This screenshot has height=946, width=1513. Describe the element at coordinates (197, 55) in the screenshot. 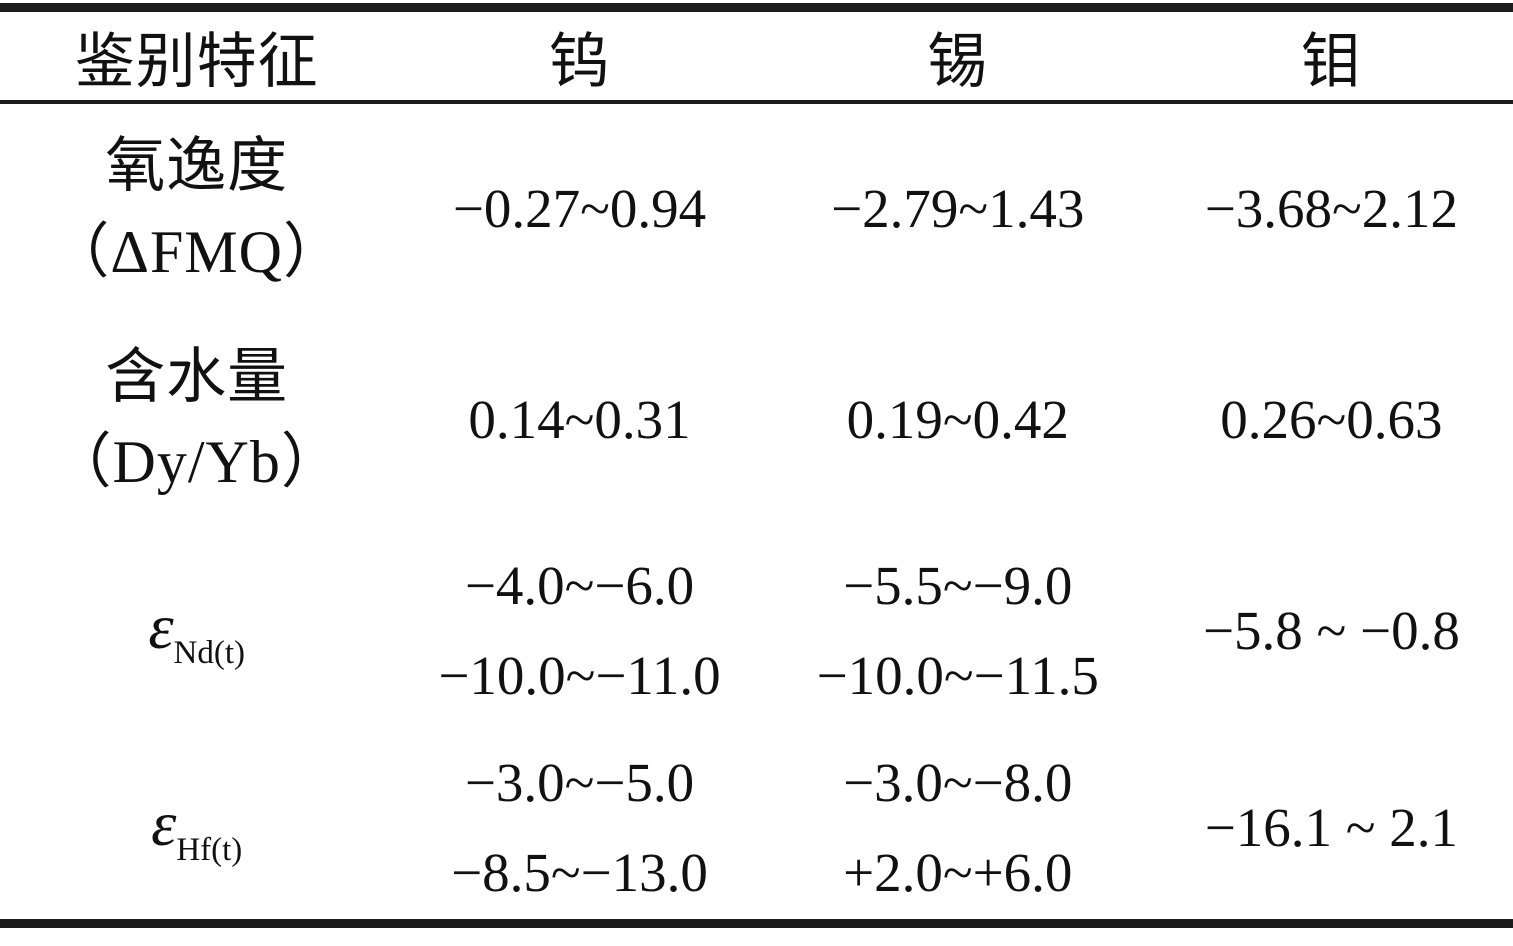

I see `column-header-feature: 鉴别特征` at that location.